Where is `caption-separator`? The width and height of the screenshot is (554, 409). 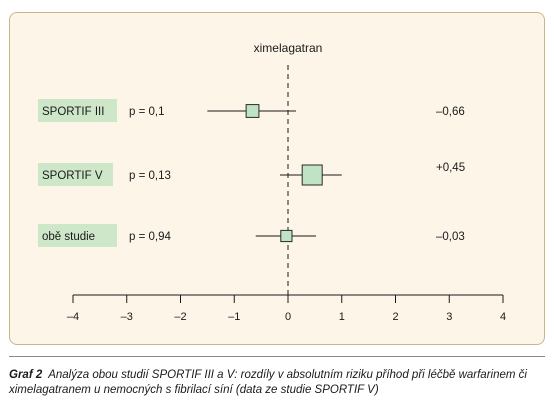
caption-separator is located at coordinates (277, 356).